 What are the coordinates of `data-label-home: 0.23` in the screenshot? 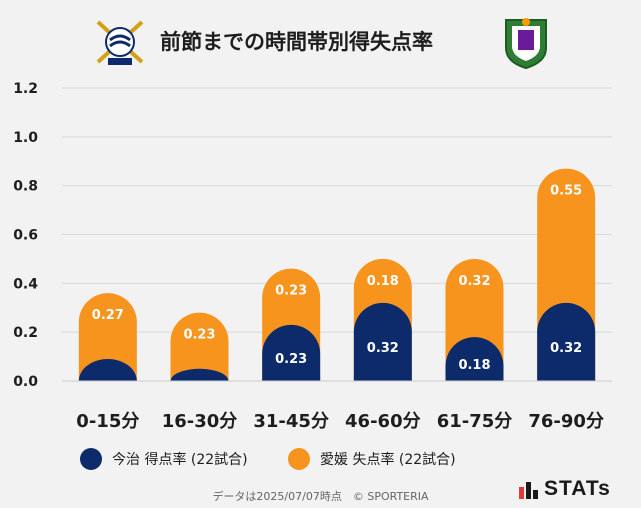 It's located at (291, 359).